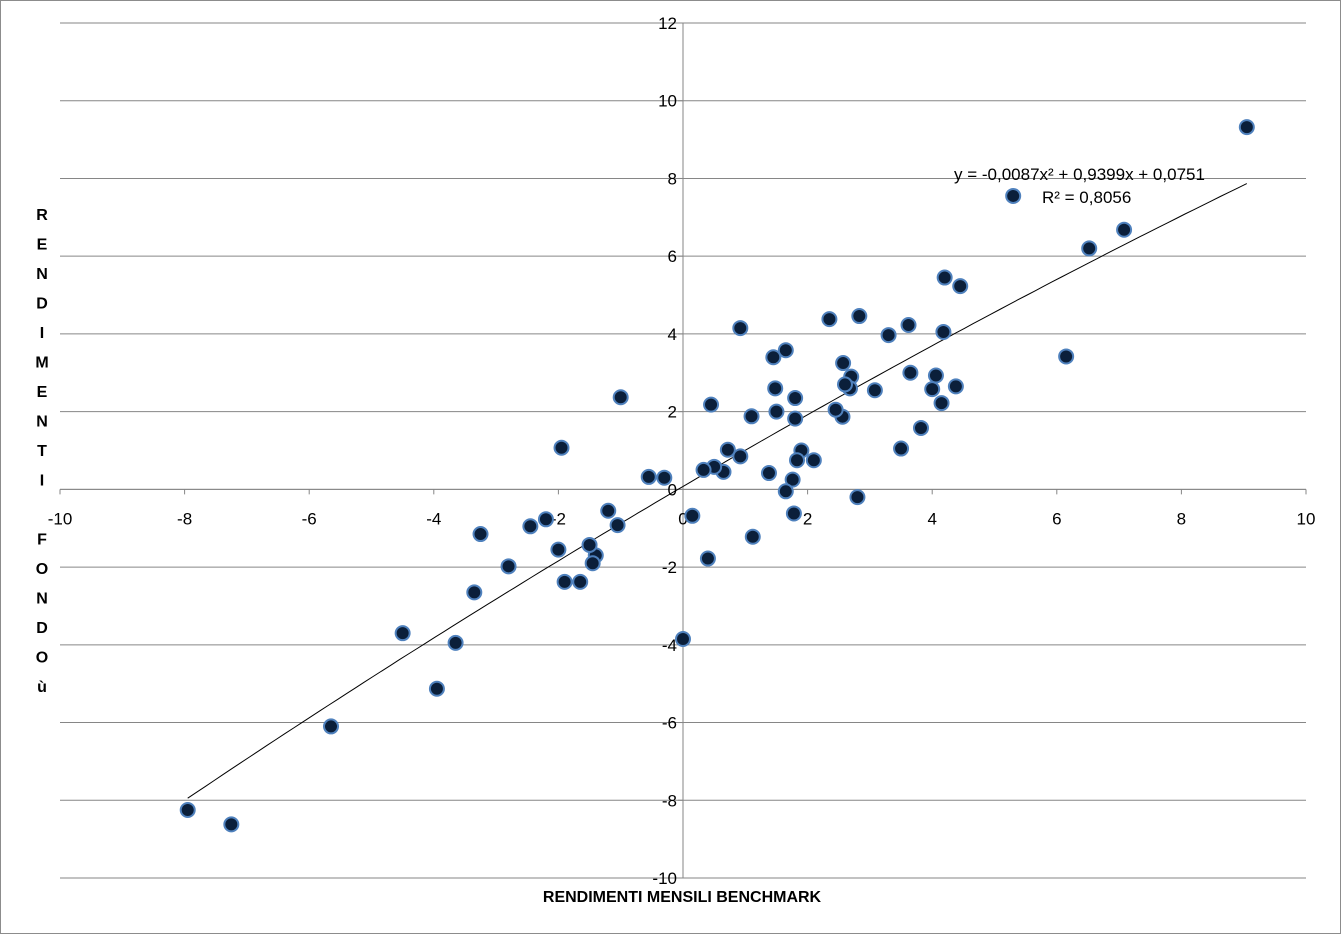 The width and height of the screenshot is (1341, 934). What do you see at coordinates (1306, 518) in the screenshot?
I see `x-tick-label: 10` at bounding box center [1306, 518].